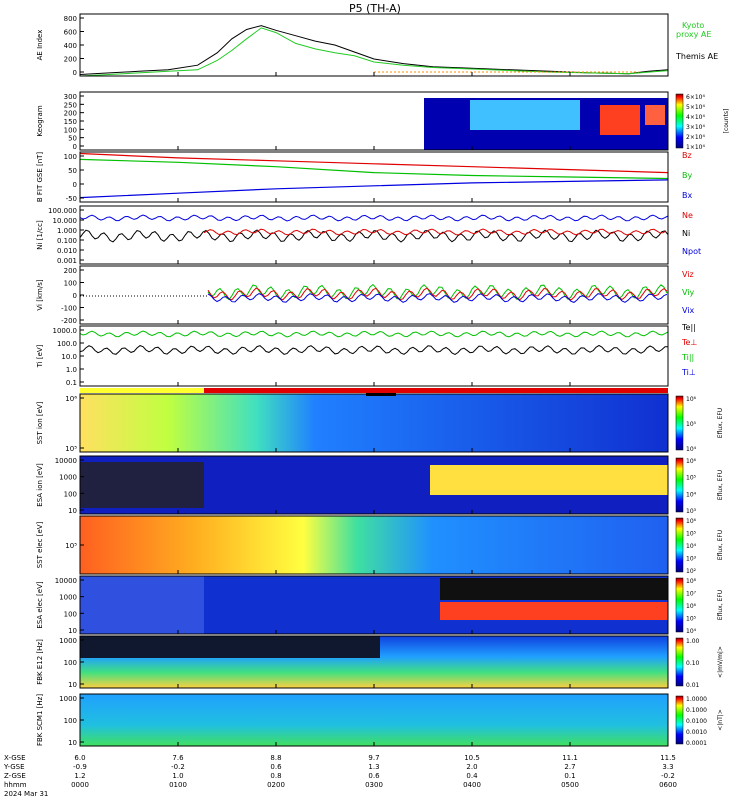 The width and height of the screenshot is (750, 804). What do you see at coordinates (71, 399) in the screenshot?
I see `y-tick-sst_ion-1: 10⁶` at bounding box center [71, 399].